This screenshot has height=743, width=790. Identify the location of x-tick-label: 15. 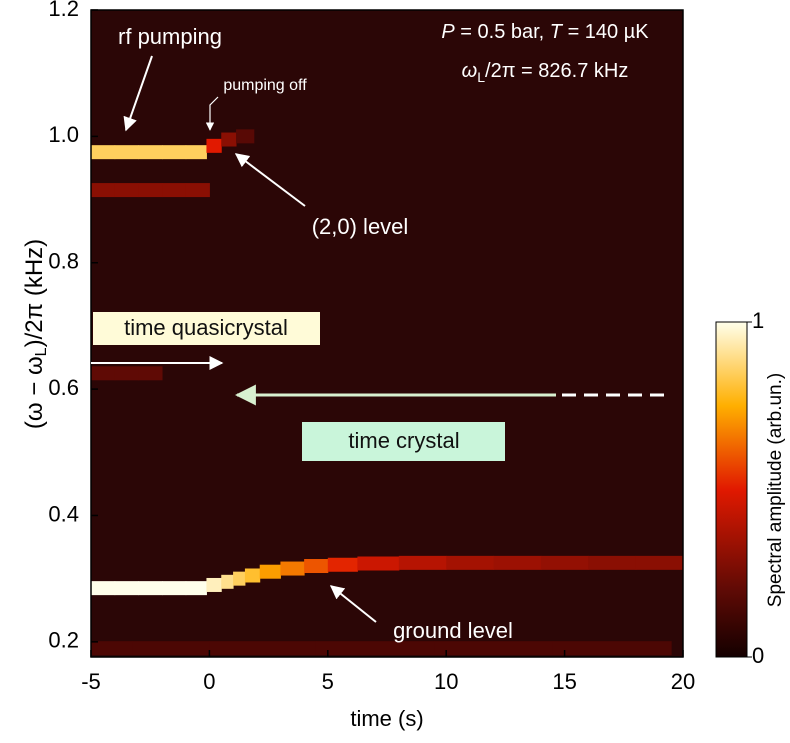
(564, 681).